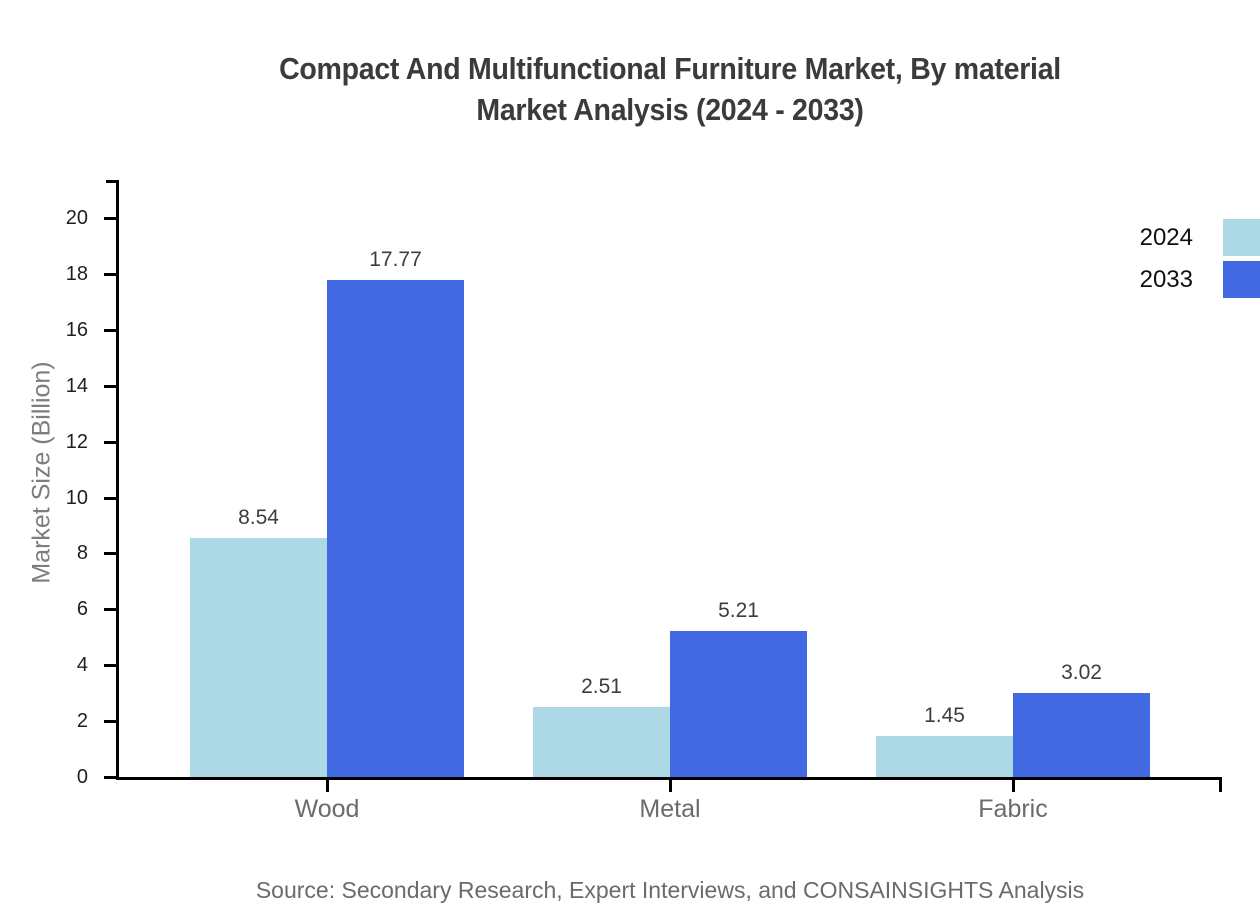  Describe the element at coordinates (82, 553) in the screenshot. I see `y-tick-label: 8` at that location.